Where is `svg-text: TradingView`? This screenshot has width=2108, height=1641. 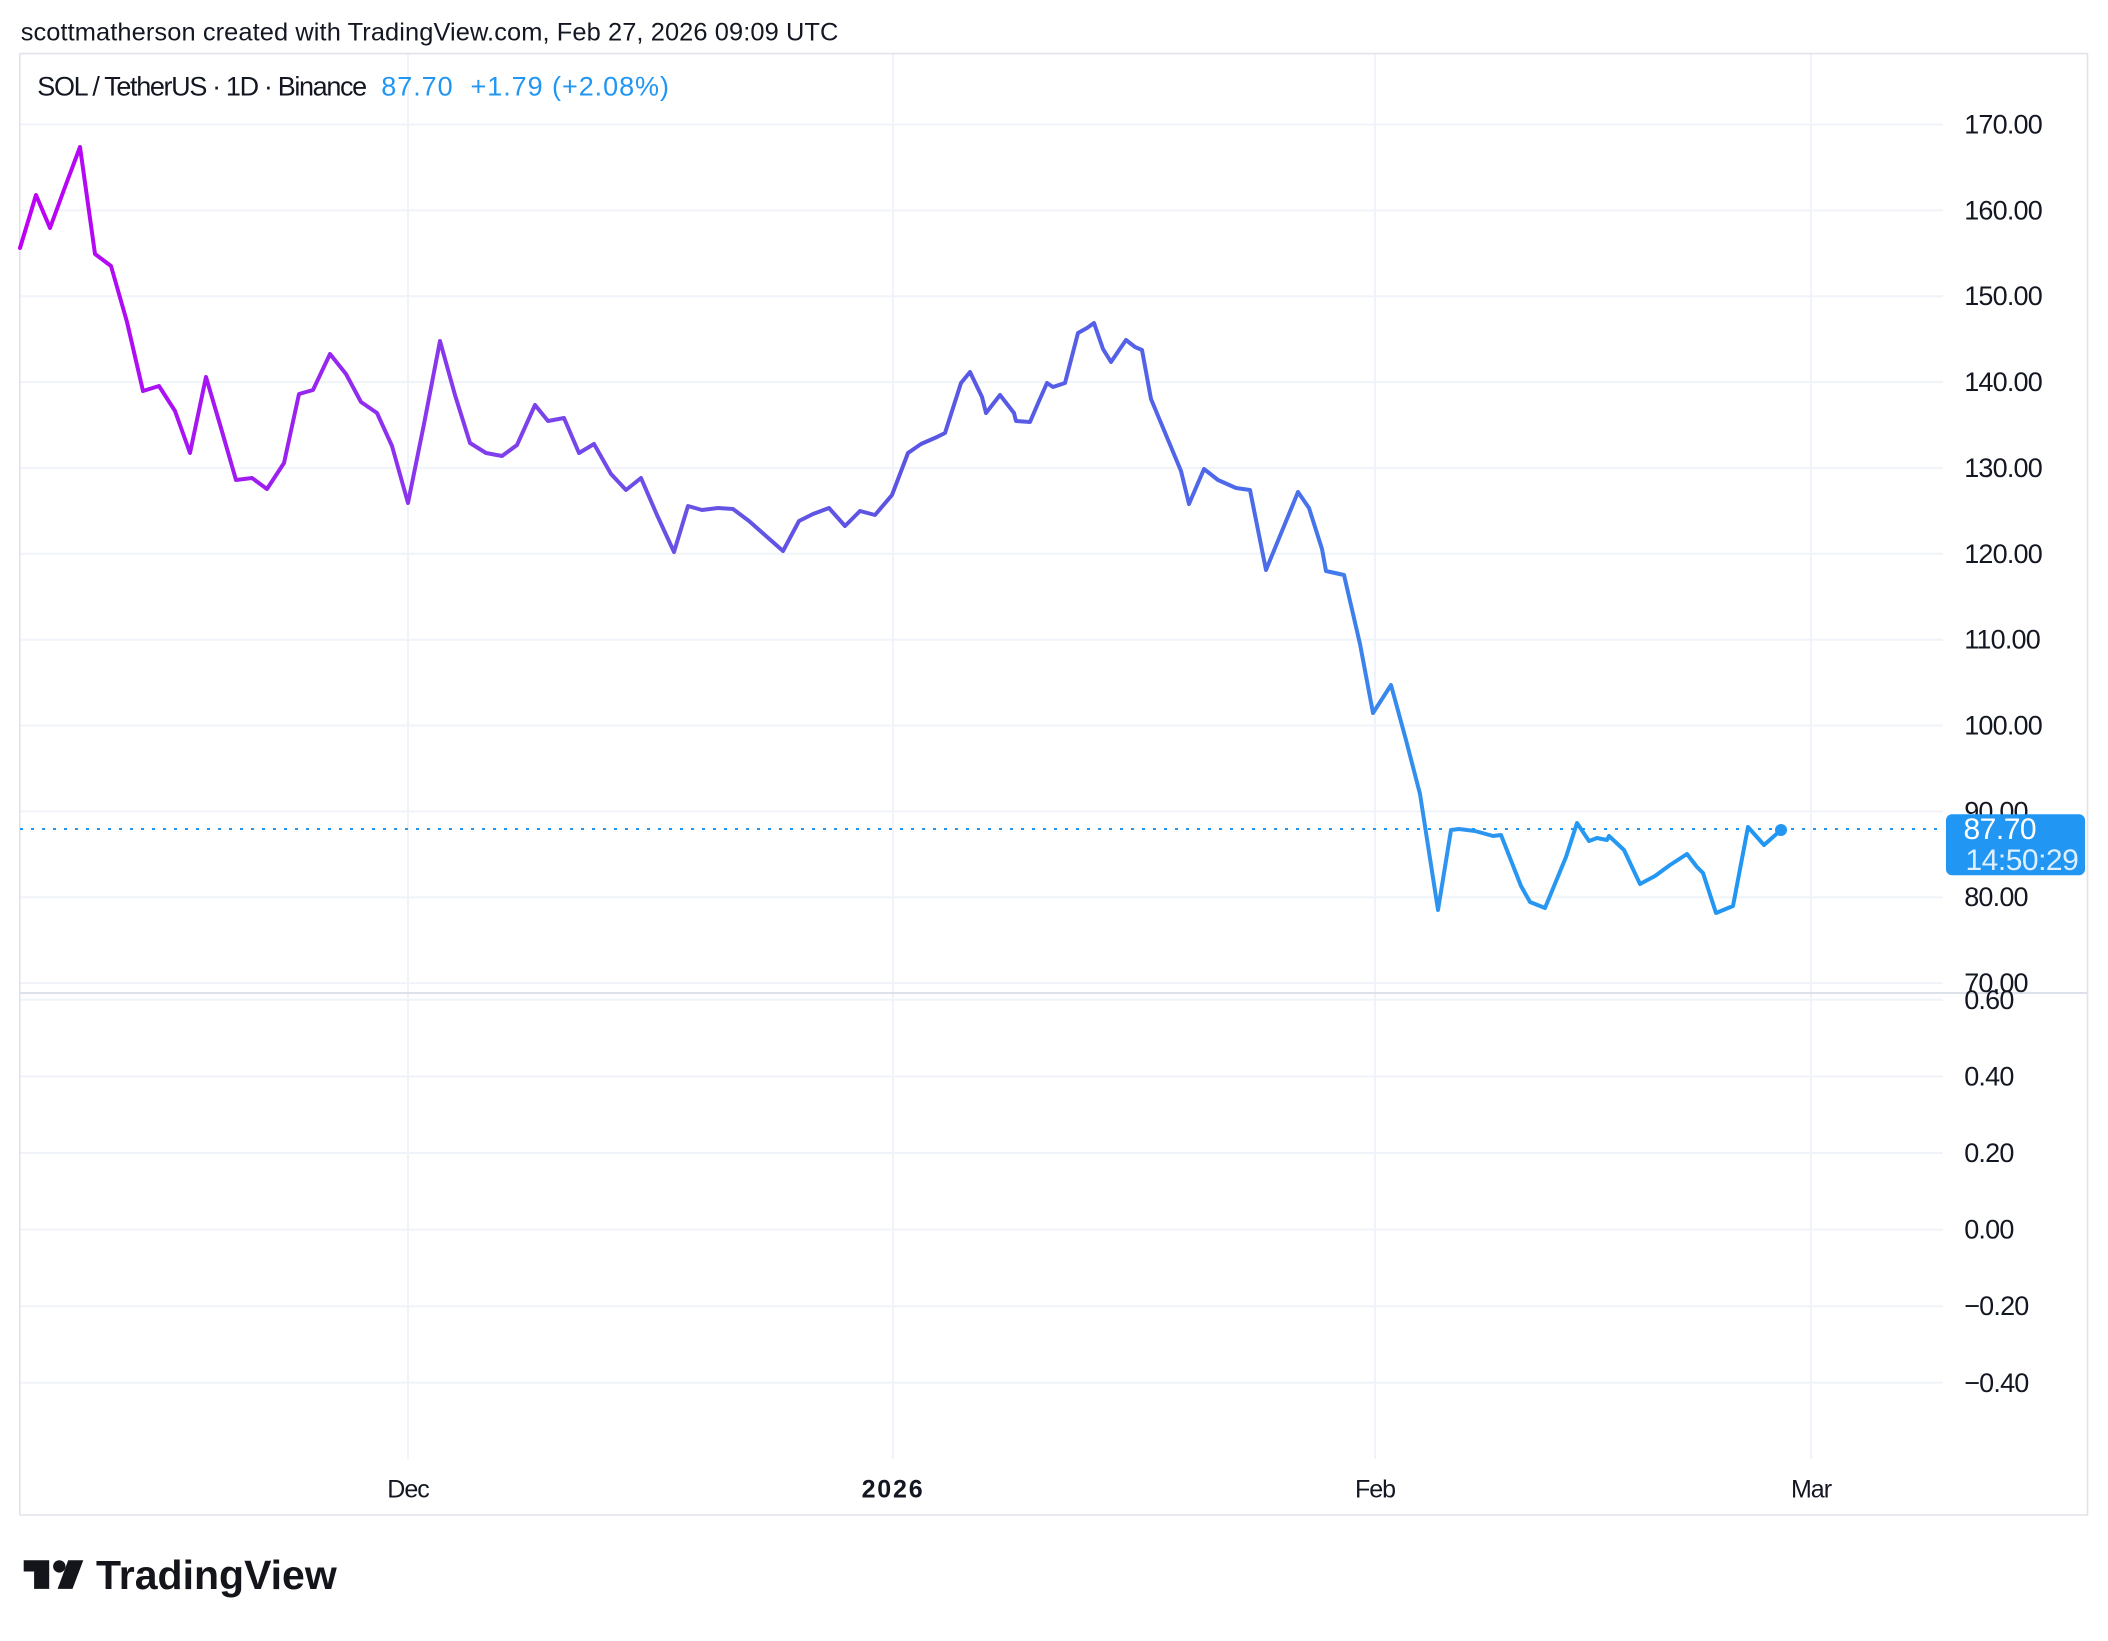
svg-text: TradingView is located at coordinates (216, 1575).